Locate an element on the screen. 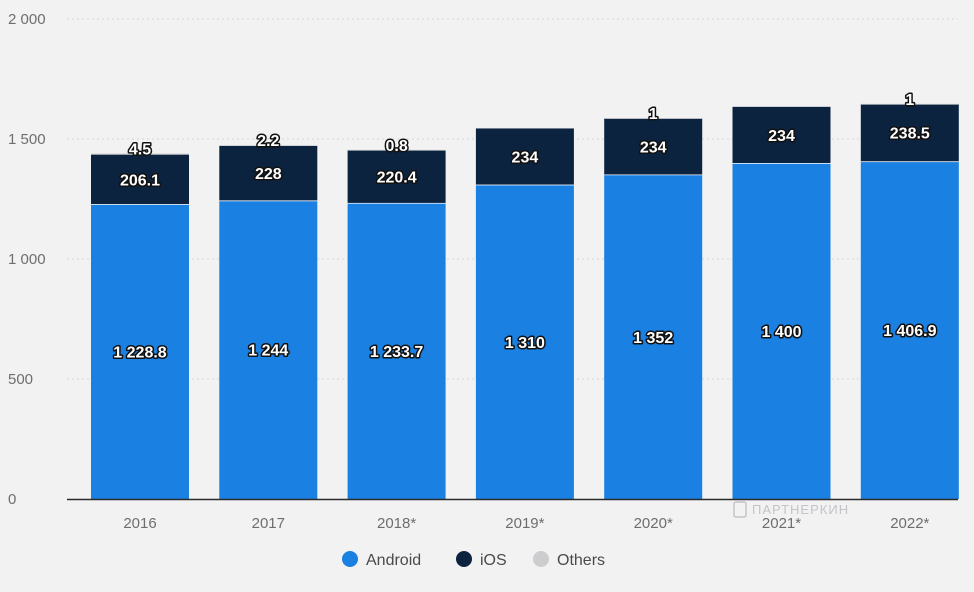 Image resolution: width=974 pixels, height=592 pixels. x-tick-label: 2019* is located at coordinates (524, 523).